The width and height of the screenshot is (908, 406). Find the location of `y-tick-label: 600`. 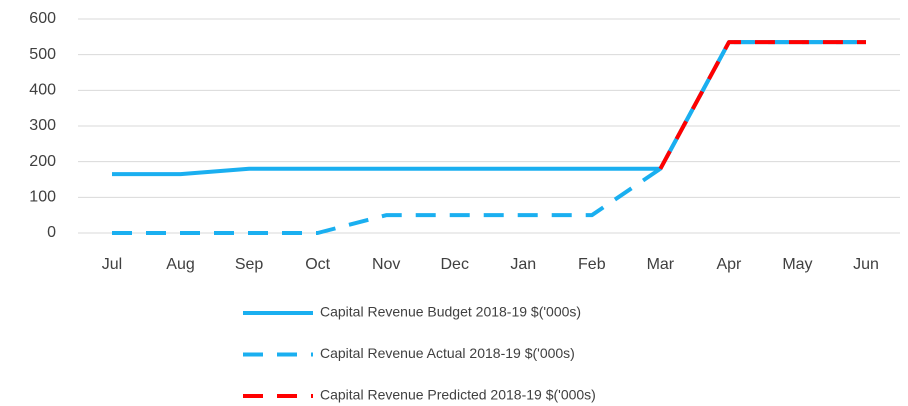

y-tick-label: 600 is located at coordinates (42, 18).